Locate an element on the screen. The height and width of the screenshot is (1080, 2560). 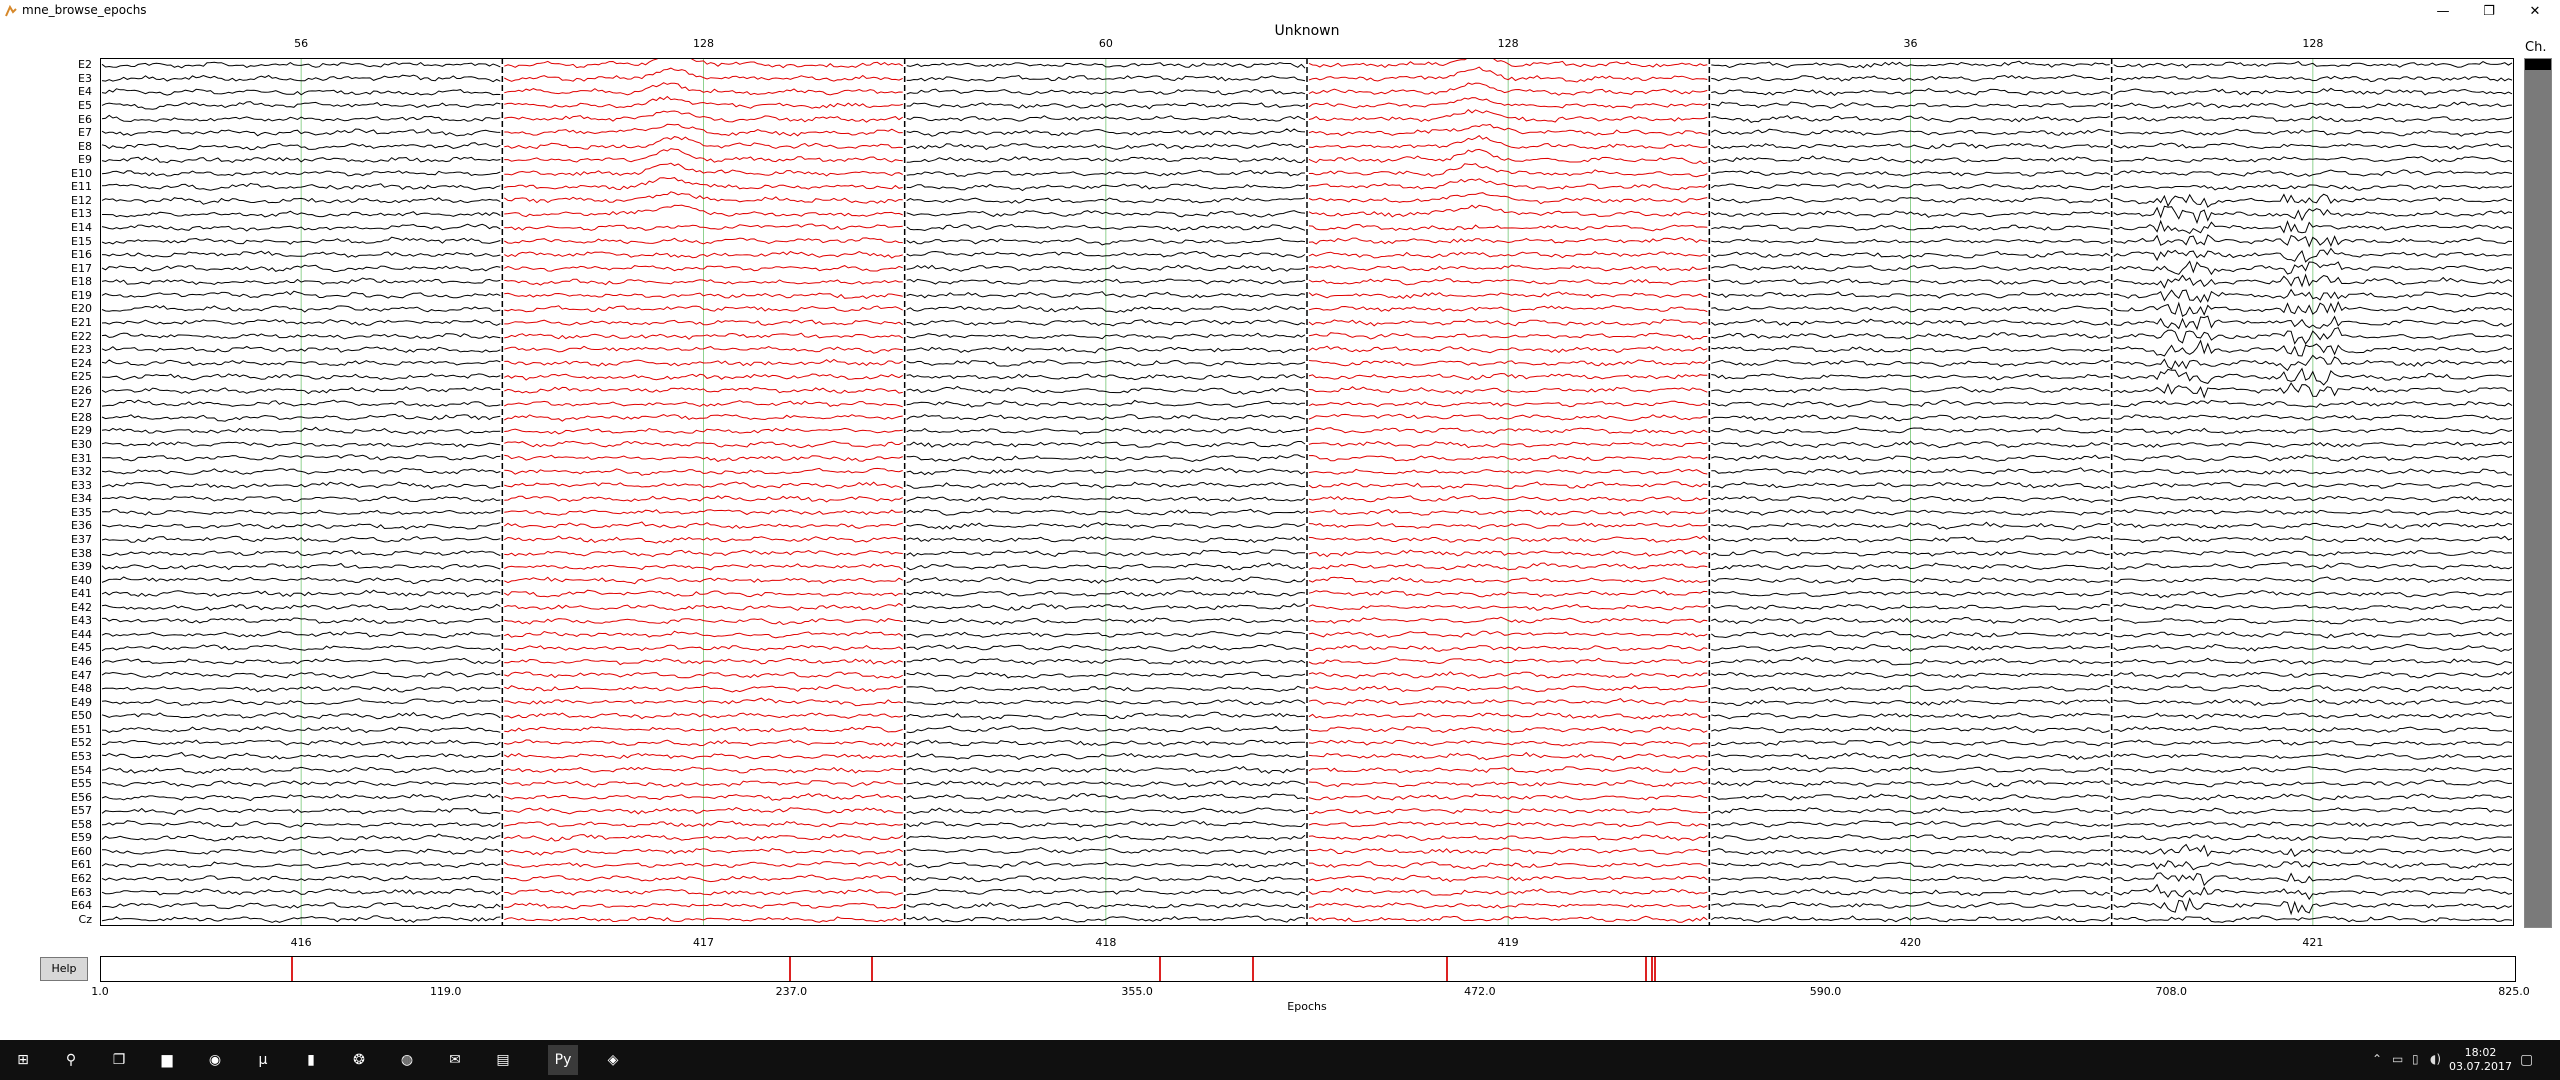
channel-label: E32 is located at coordinates (81, 472).